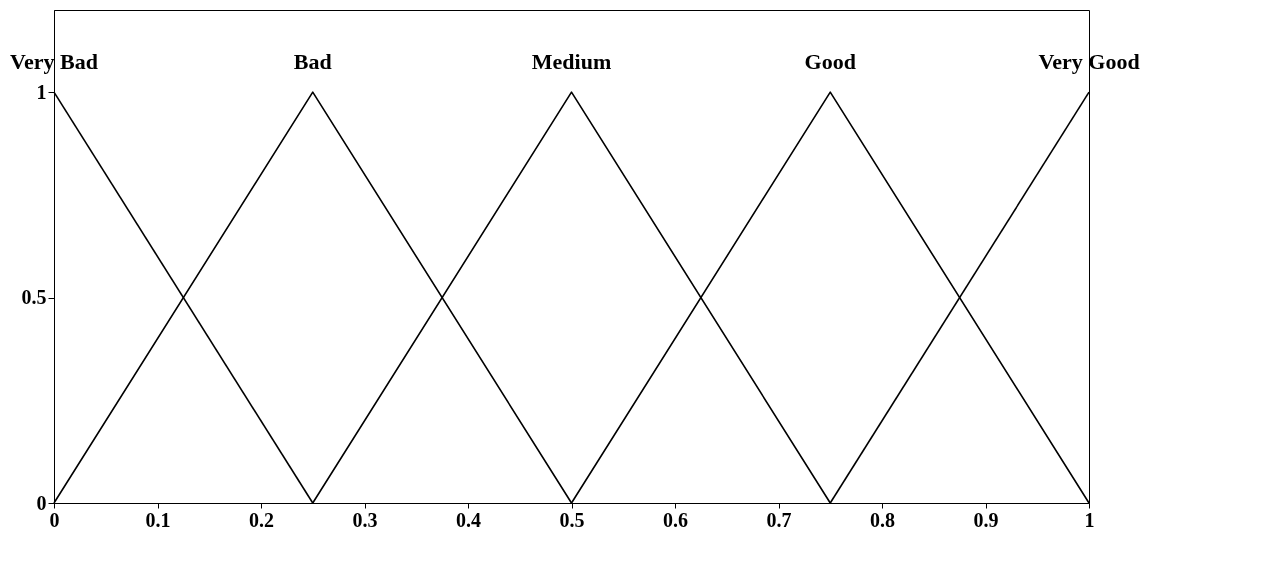  I want to click on x-tick-label: 0.7, so click(779, 519).